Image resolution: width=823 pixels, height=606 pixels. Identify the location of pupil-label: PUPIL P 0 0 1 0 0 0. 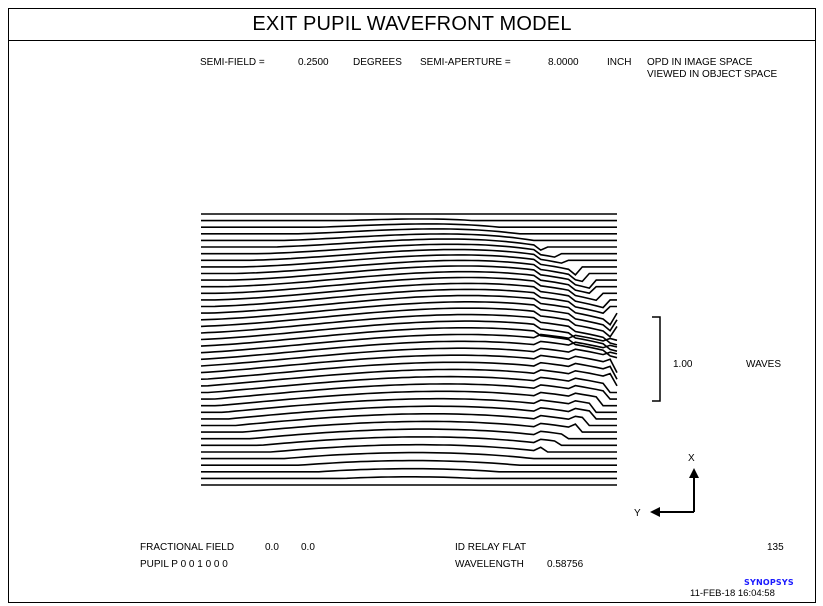
(184, 564).